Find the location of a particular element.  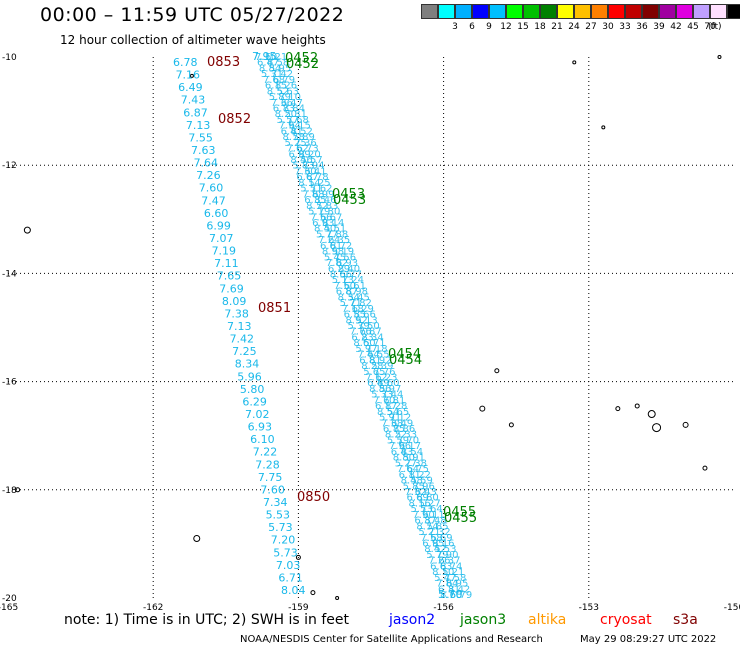

swh-value: 7.65 is located at coordinates (229, 276).